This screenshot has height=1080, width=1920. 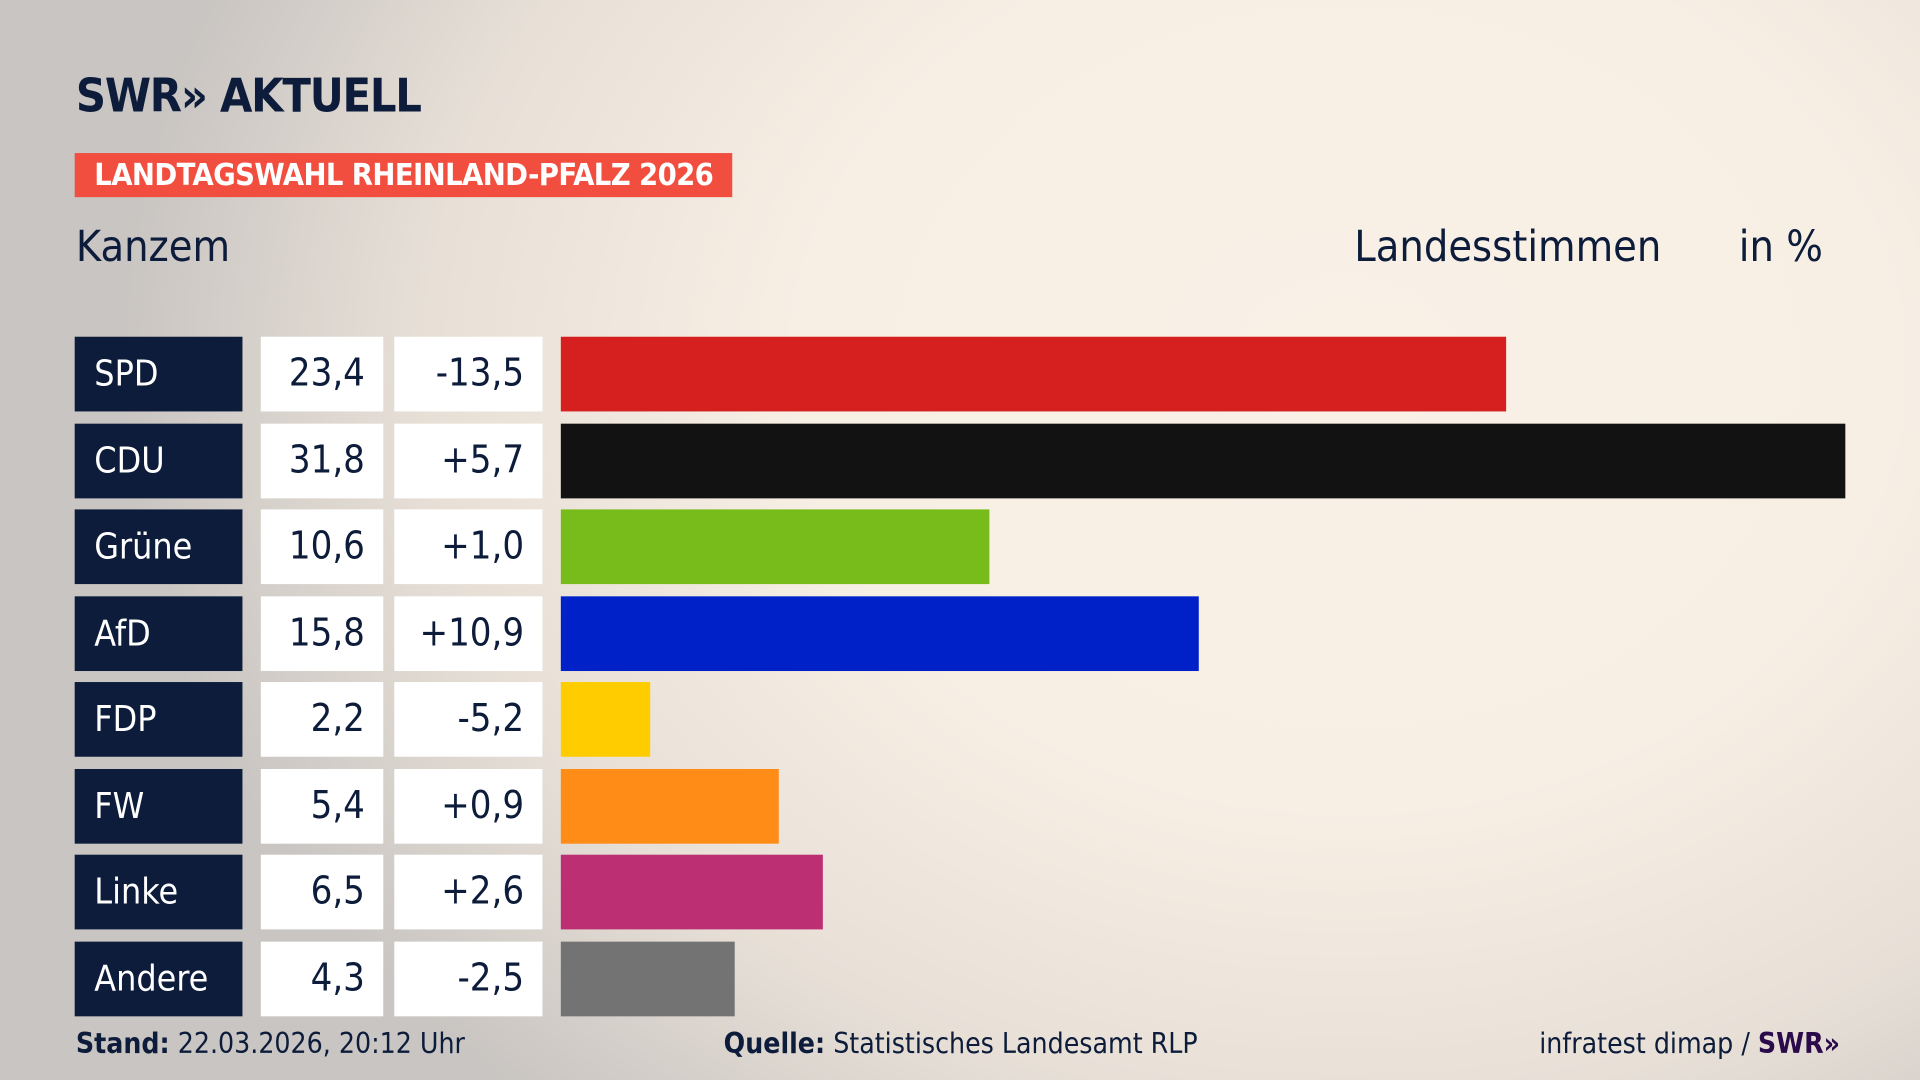 What do you see at coordinates (1799, 1044) in the screenshot?
I see `swr-logo: SWR»` at bounding box center [1799, 1044].